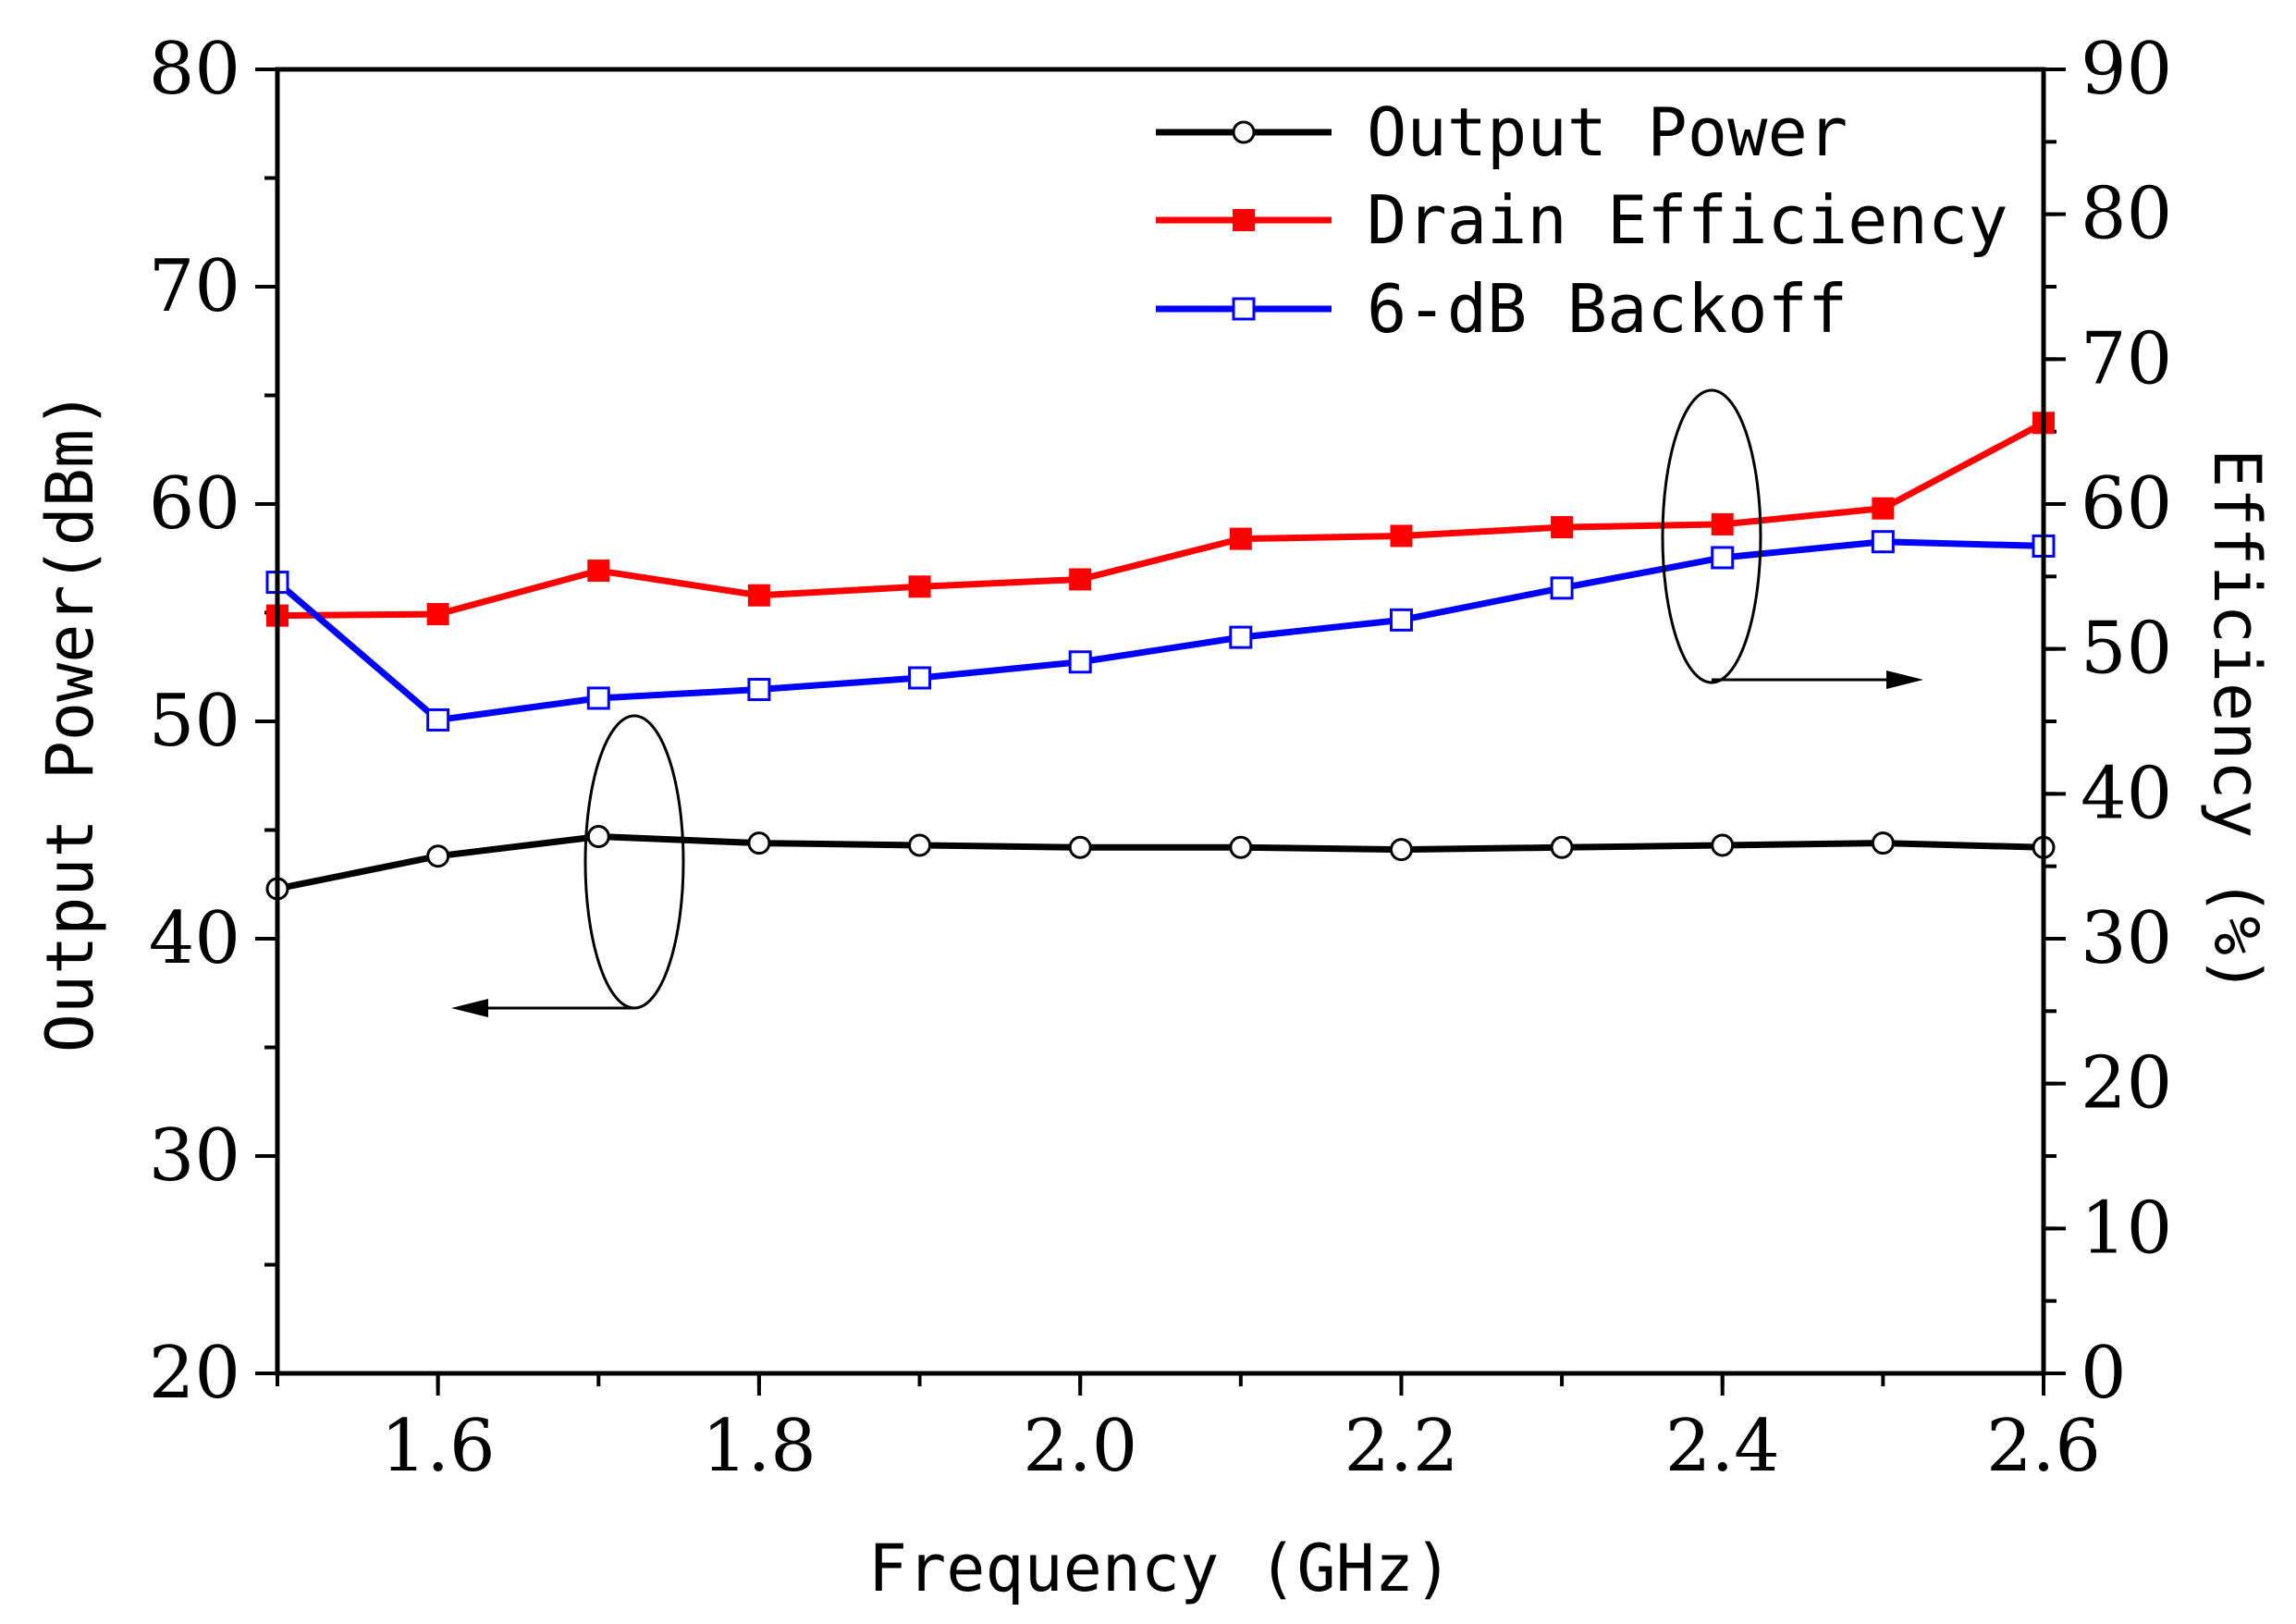 Image resolution: width=2296 pixels, height=1624 pixels. Describe the element at coordinates (634, 862) in the screenshot. I see `left-axis-ellipse` at that location.